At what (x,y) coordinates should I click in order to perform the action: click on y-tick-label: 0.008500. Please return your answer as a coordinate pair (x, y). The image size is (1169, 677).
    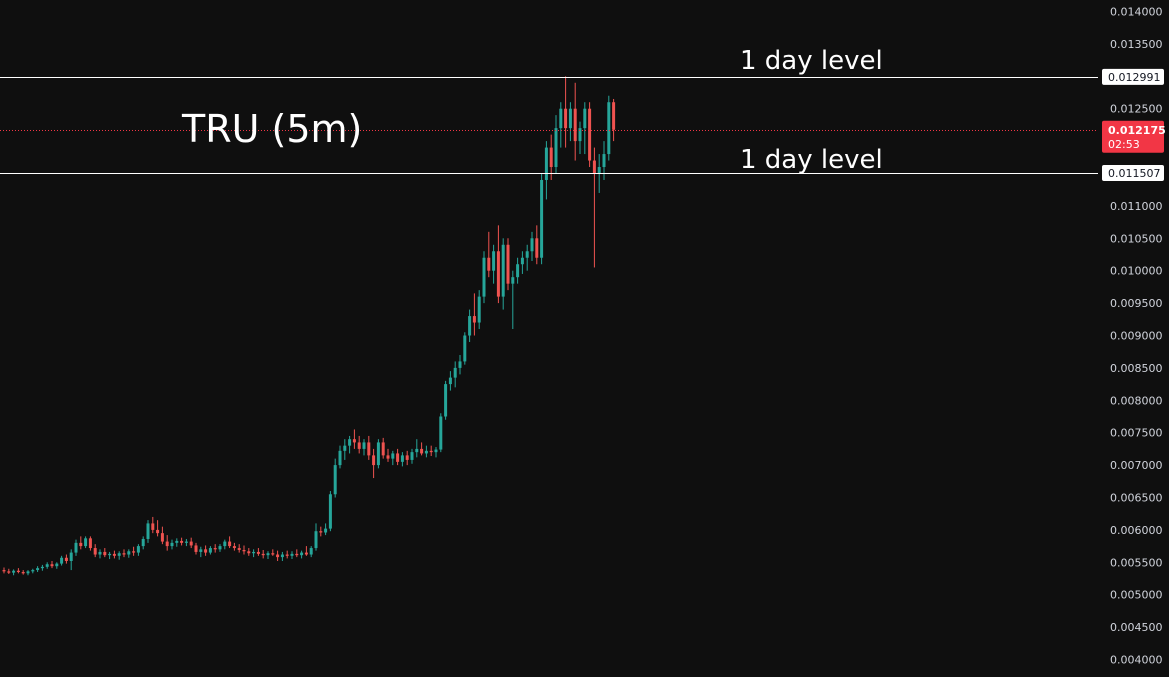
    Looking at the image, I should click on (1136, 368).